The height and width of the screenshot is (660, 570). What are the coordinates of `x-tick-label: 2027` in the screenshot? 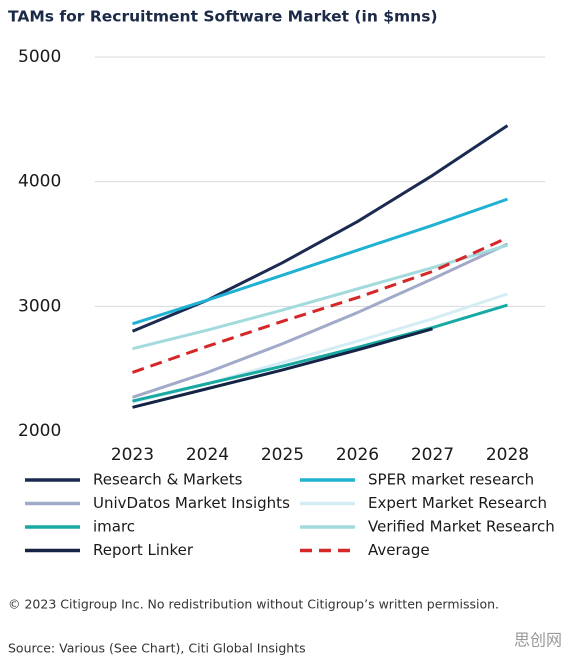 It's located at (432, 455).